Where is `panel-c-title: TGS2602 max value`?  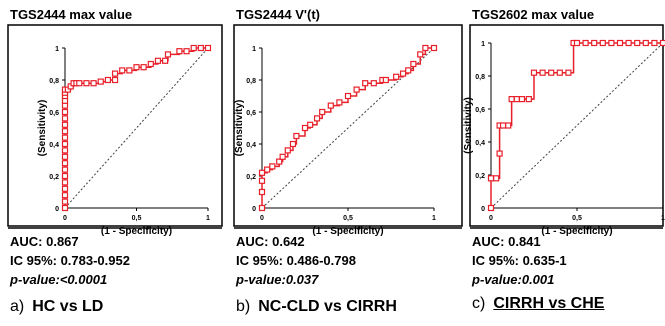 panel-c-title: TGS2602 max value is located at coordinates (533, 14).